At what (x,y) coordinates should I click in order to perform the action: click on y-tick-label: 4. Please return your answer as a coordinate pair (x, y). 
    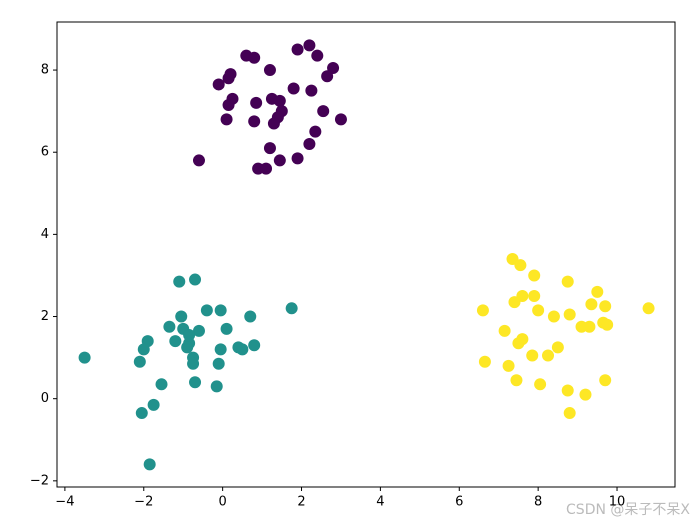
    Looking at the image, I should click on (45, 234).